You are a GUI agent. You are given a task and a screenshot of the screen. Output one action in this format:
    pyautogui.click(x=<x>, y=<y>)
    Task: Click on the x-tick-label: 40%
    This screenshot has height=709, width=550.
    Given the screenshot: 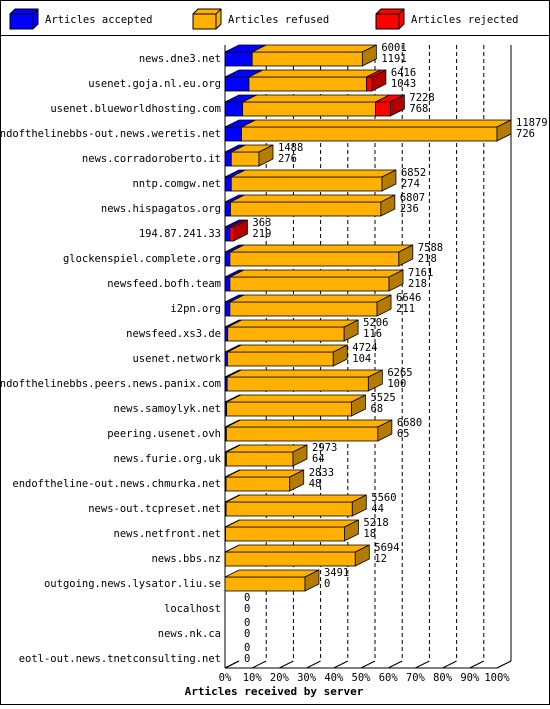 What is the action you would take?
    pyautogui.click(x=334, y=678)
    